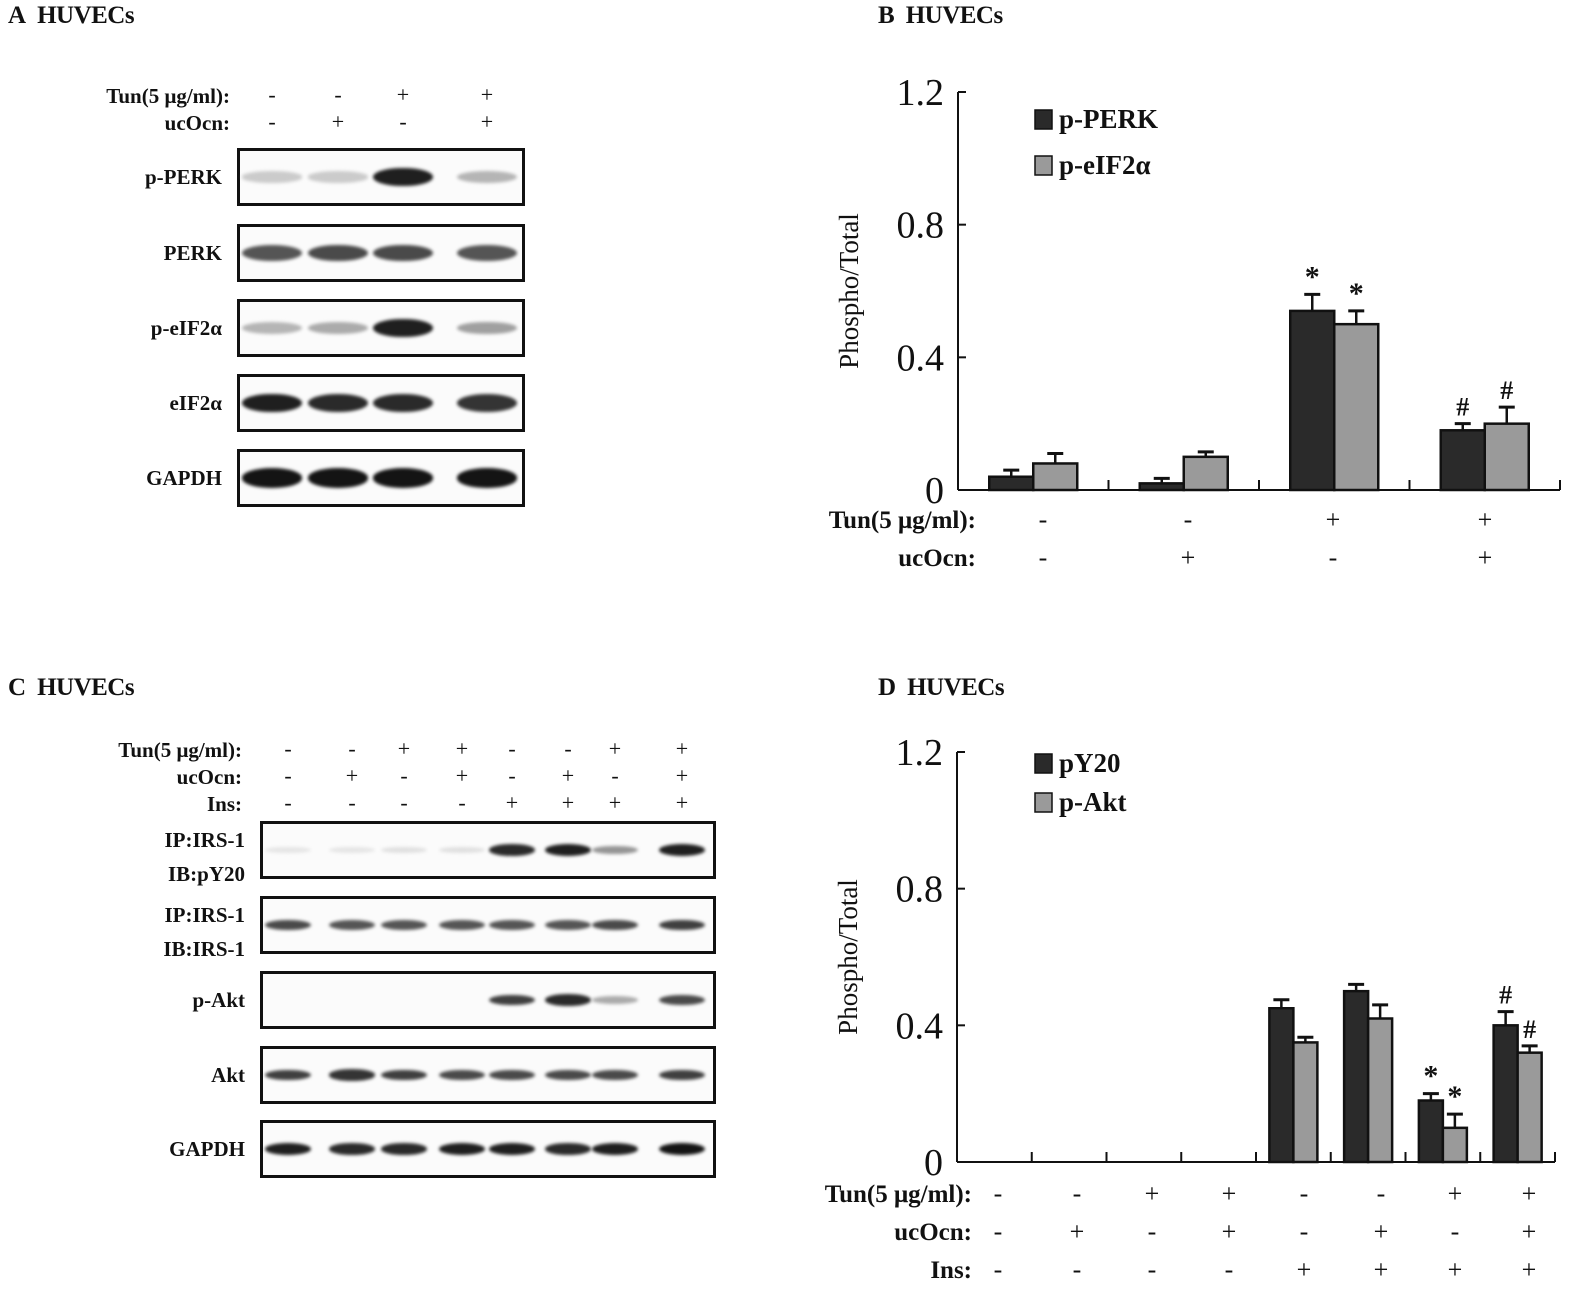  What do you see at coordinates (1090, 763) in the screenshot?
I see `legend-label: pY20` at bounding box center [1090, 763].